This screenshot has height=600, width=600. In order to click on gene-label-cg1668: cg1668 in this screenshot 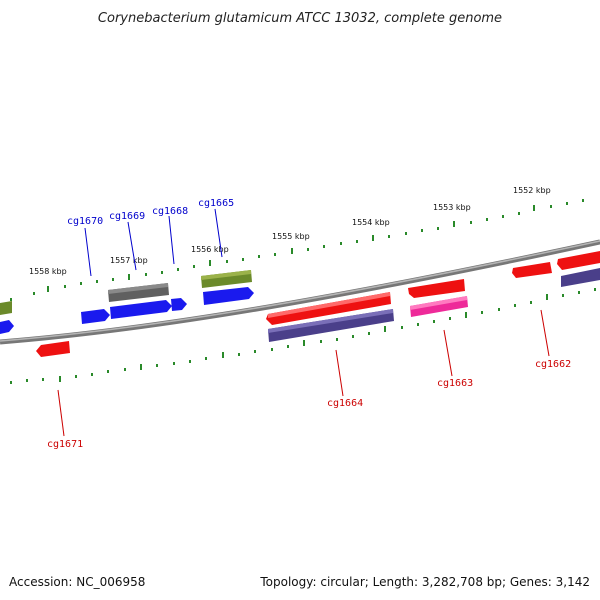, I will do `click(170, 211)`.